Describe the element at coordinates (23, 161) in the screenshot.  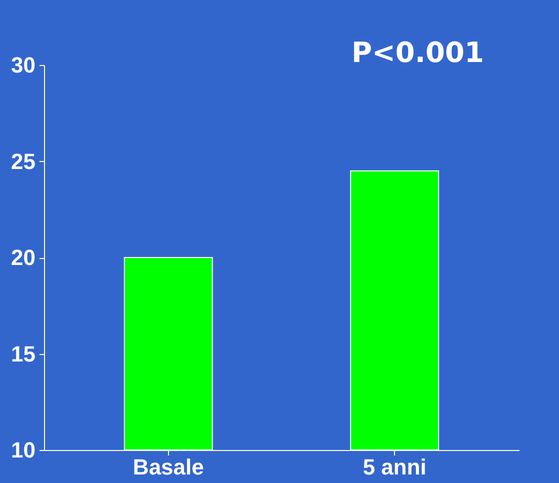
I see `y-tick-label: 25` at that location.